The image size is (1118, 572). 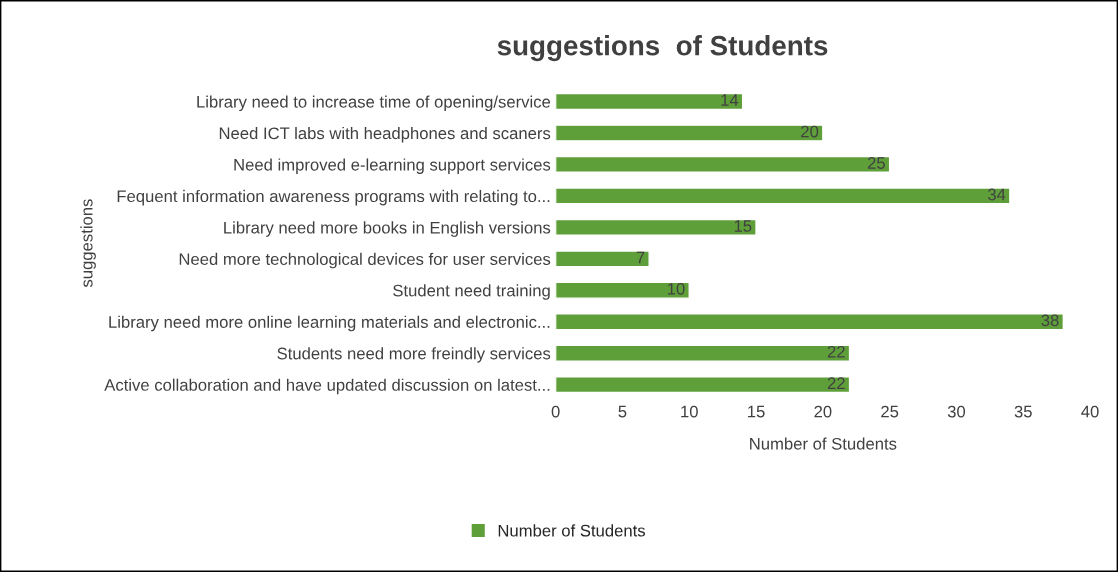 What do you see at coordinates (414, 355) in the screenshot?
I see `y-tick-label: Students need more freindly services` at bounding box center [414, 355].